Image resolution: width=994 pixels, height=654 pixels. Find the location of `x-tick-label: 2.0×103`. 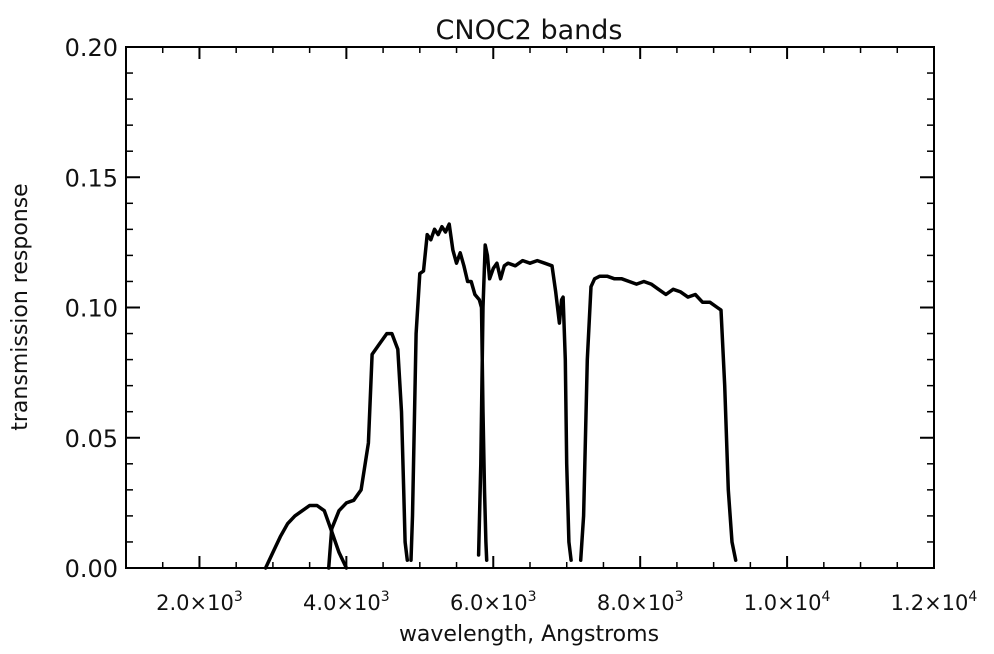

x-tick-label: 2.0×103 is located at coordinates (199, 602).